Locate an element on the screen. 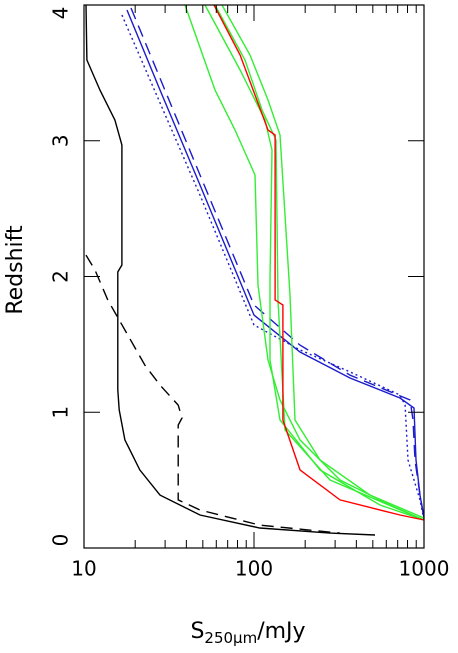 This screenshot has height=653, width=458. x-axis-label: S250μm/mJy is located at coordinates (247, 633).